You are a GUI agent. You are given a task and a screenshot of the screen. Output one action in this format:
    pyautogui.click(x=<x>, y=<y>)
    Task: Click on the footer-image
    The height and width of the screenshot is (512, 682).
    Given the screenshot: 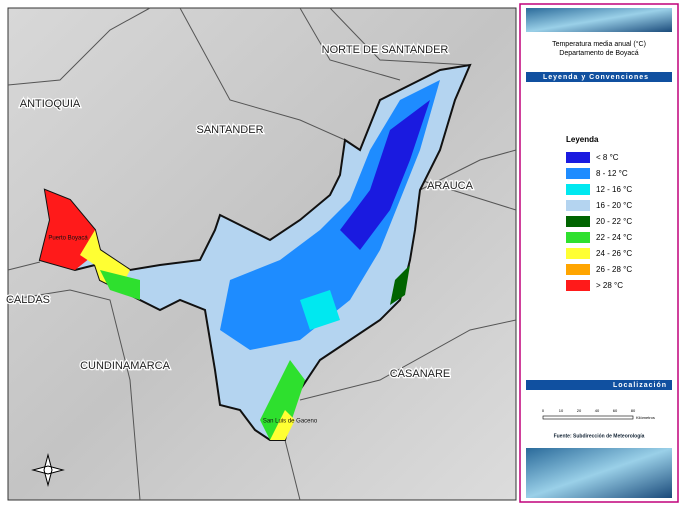 What is the action you would take?
    pyautogui.click(x=599, y=473)
    